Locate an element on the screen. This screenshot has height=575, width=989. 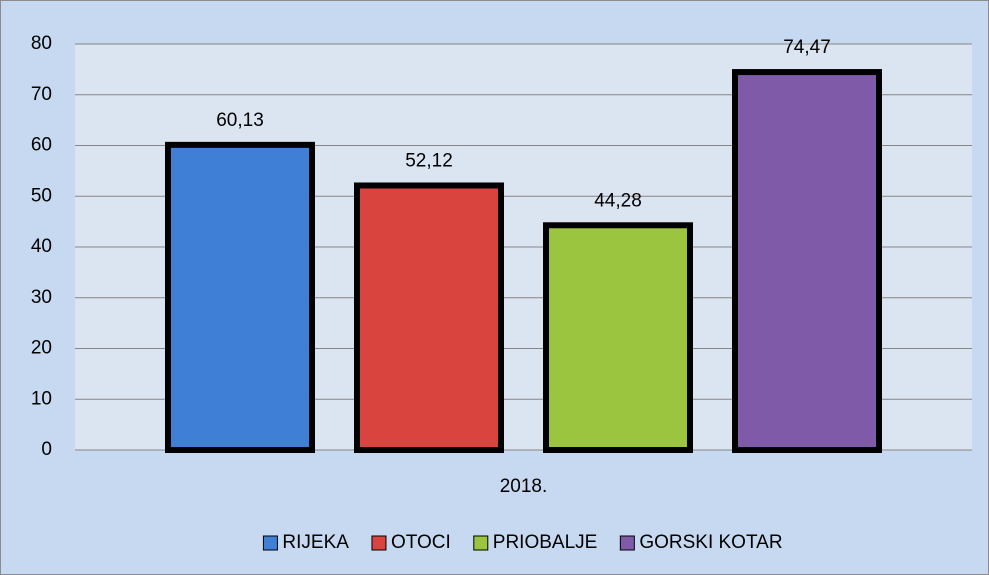
legend-label: GORSKI KOTAR is located at coordinates (710, 542).